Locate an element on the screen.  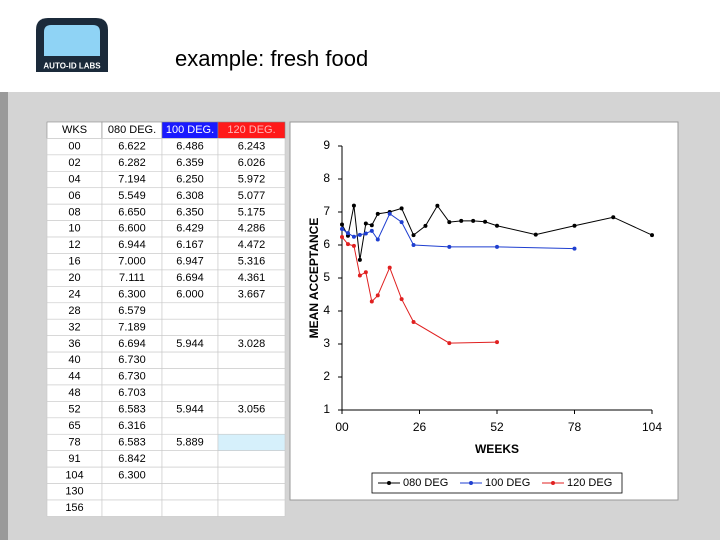
cell-text: 08 is located at coordinates (74, 212).